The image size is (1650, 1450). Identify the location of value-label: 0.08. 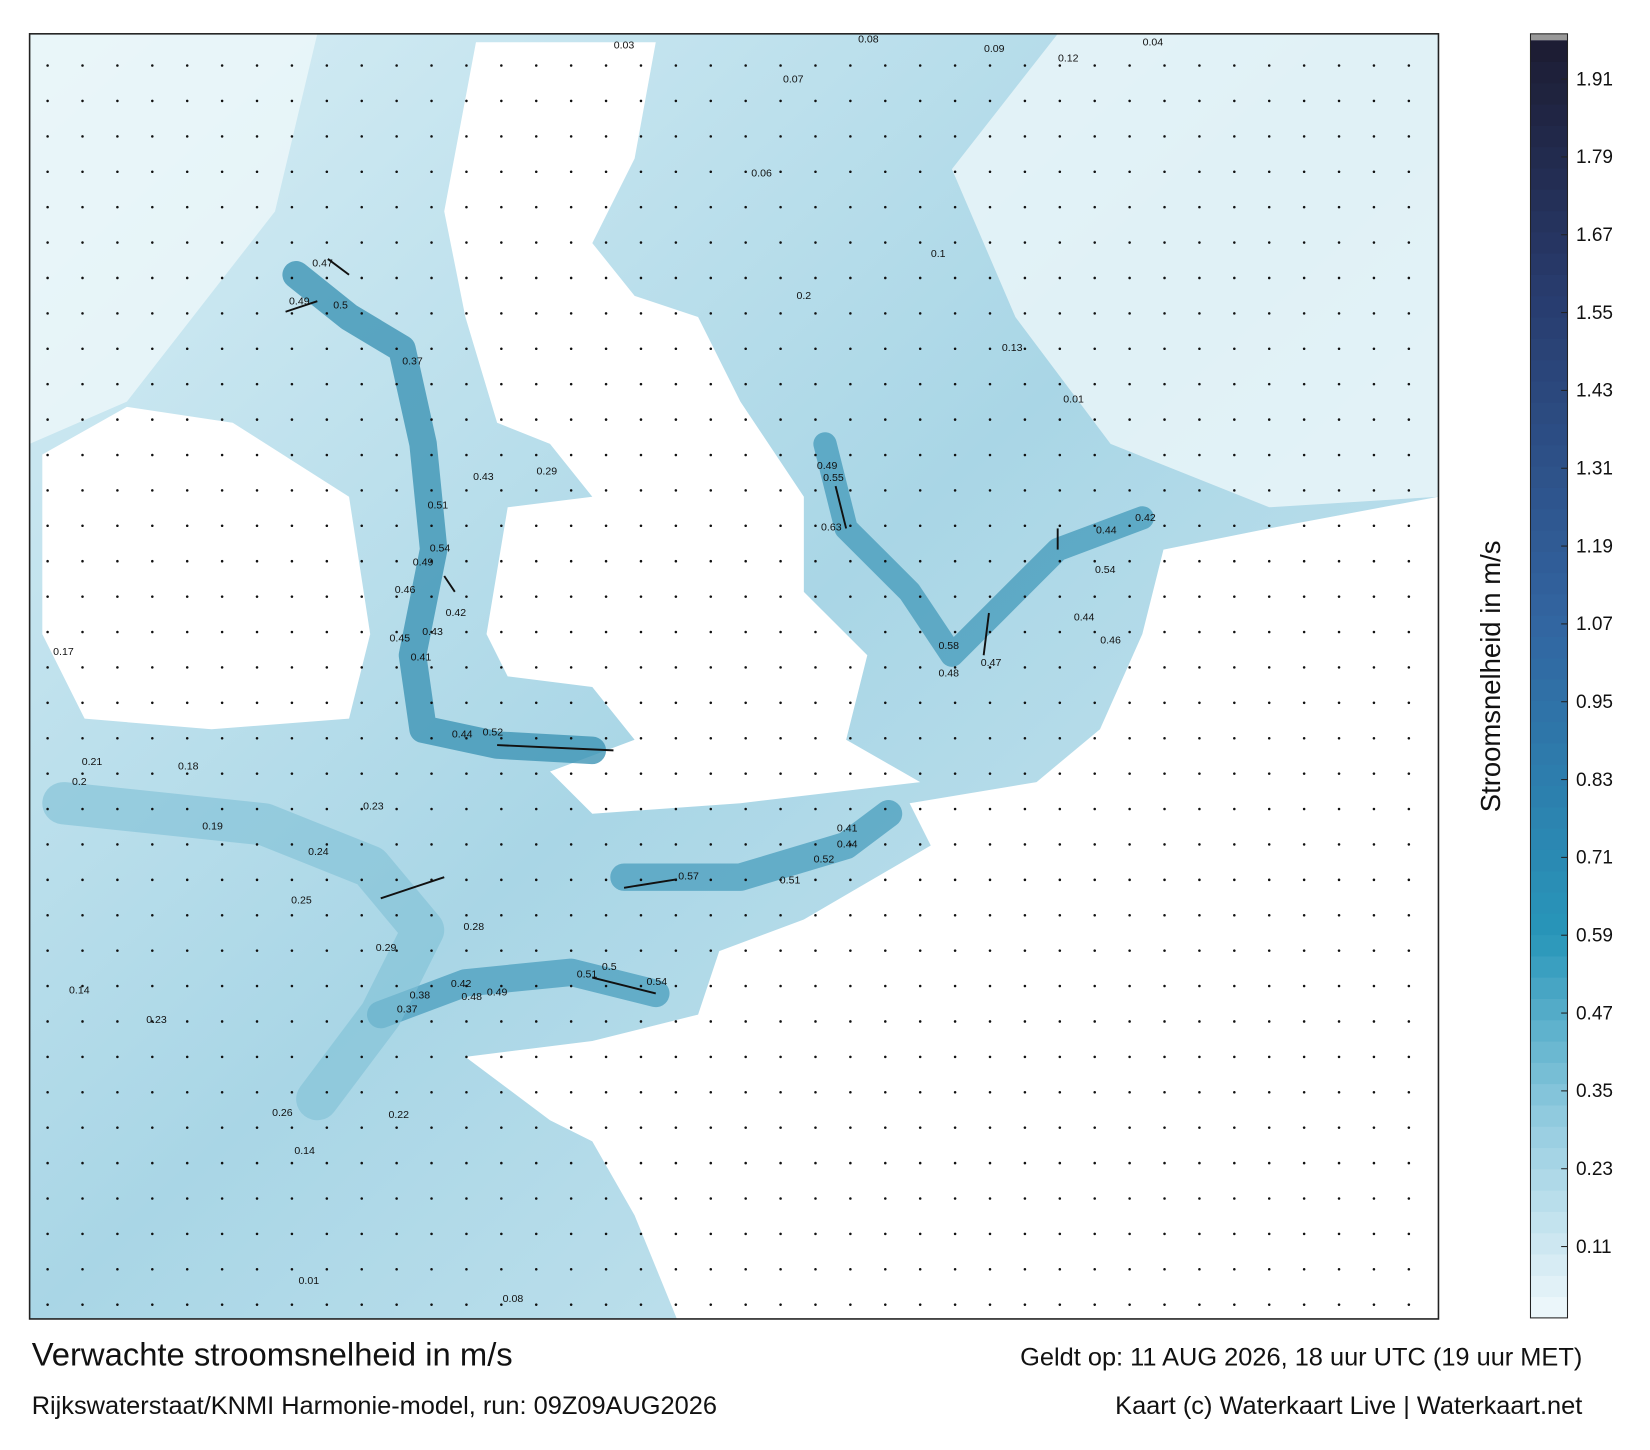
(513, 1299).